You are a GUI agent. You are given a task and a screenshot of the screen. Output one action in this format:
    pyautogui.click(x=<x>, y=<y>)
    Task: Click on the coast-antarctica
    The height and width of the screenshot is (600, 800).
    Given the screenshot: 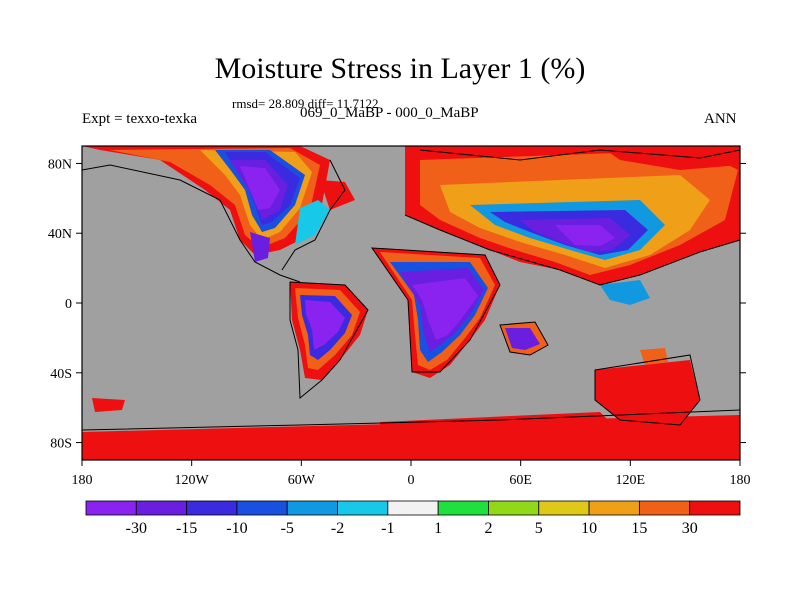 What is the action you would take?
    pyautogui.click(x=411, y=420)
    